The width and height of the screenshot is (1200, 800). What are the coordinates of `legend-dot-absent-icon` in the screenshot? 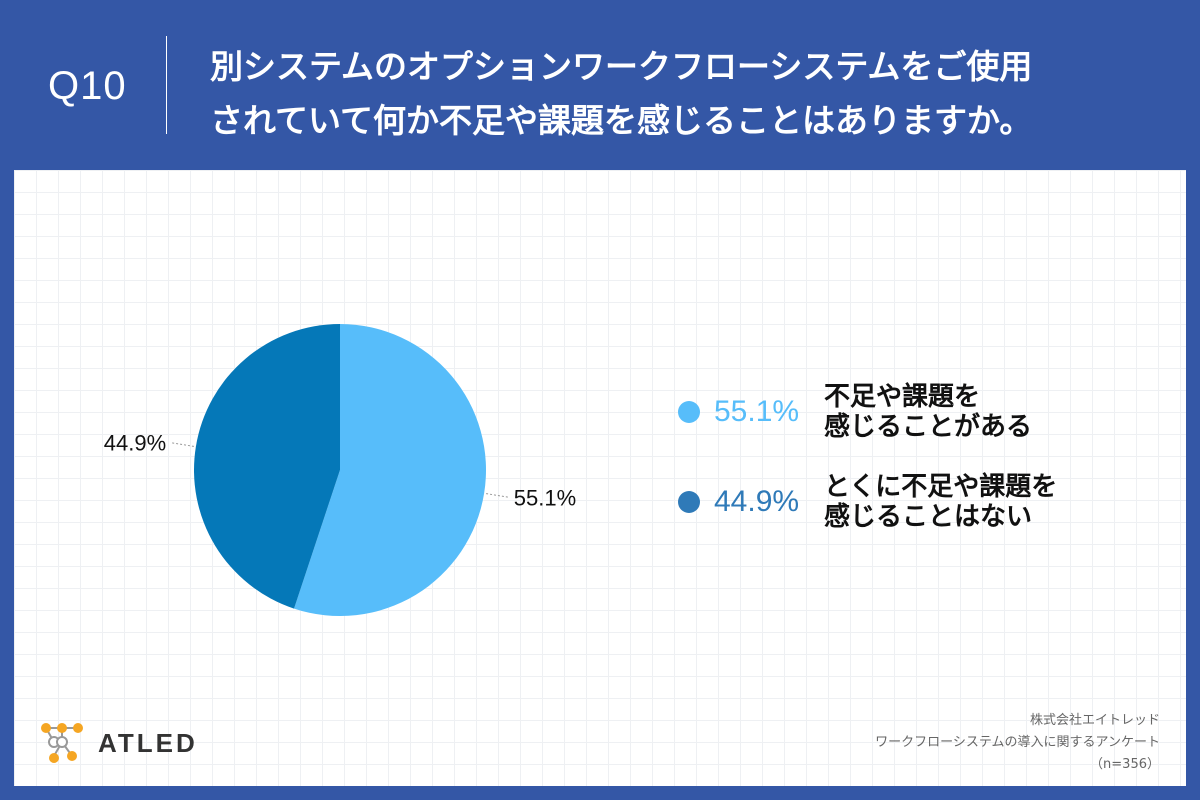 It's located at (689, 502).